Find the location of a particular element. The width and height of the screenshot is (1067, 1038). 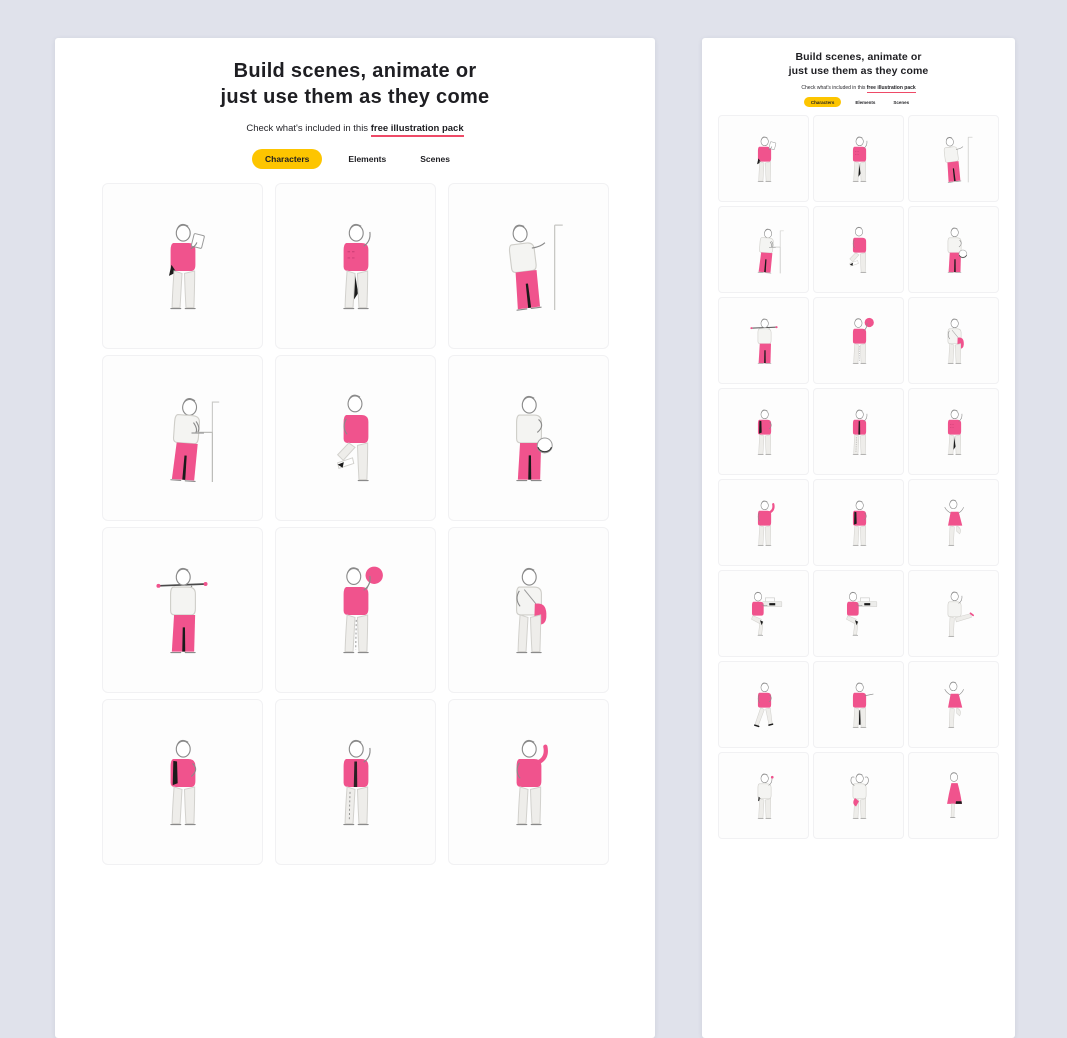

pink-dress-figure-illustration is located at coordinates (954, 794).